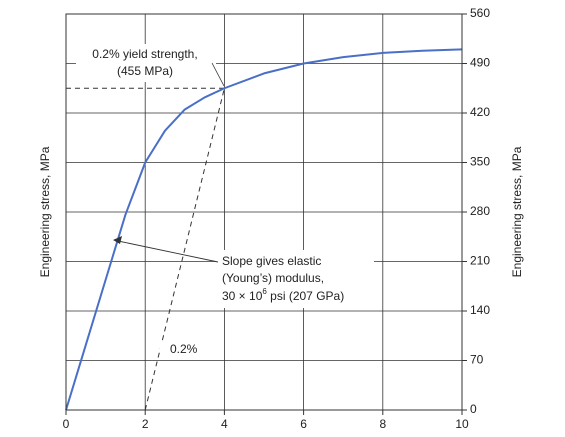  I want to click on x-tick-label: 6, so click(303, 424).